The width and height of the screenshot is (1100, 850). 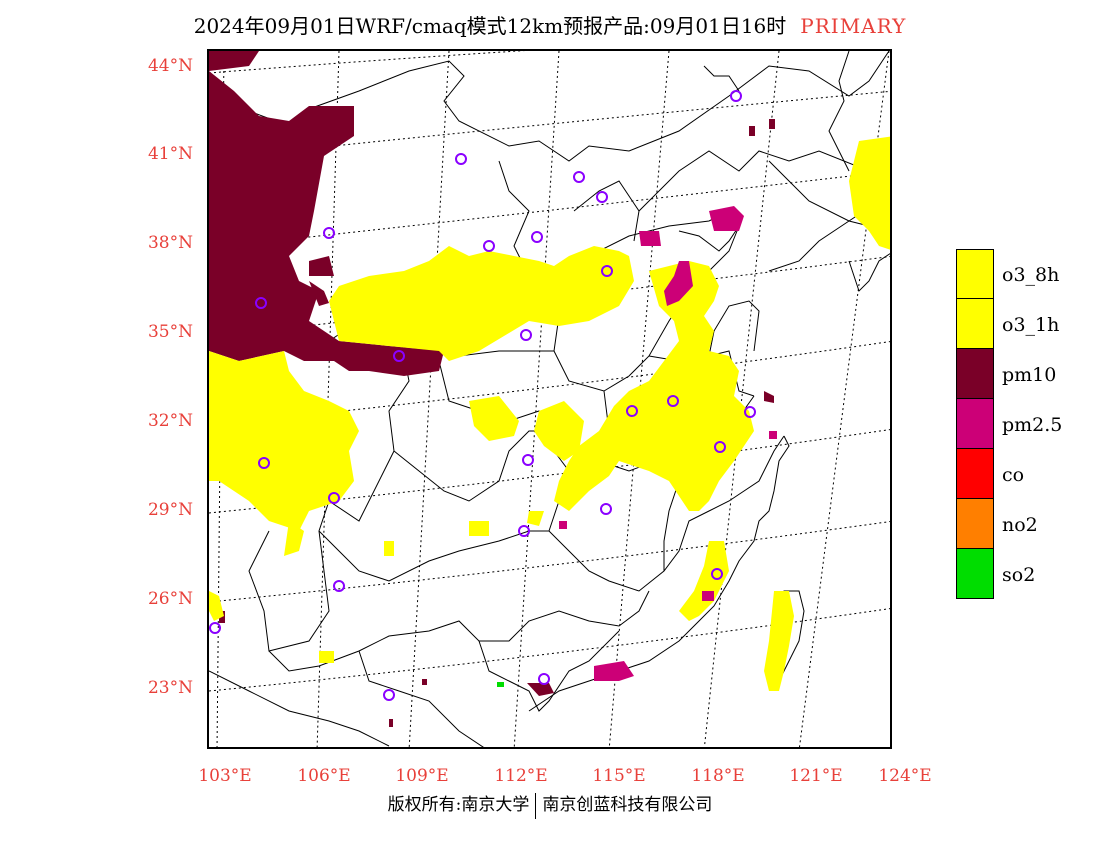 I want to click on legend-label: o3_1h, so click(x=1031, y=325).